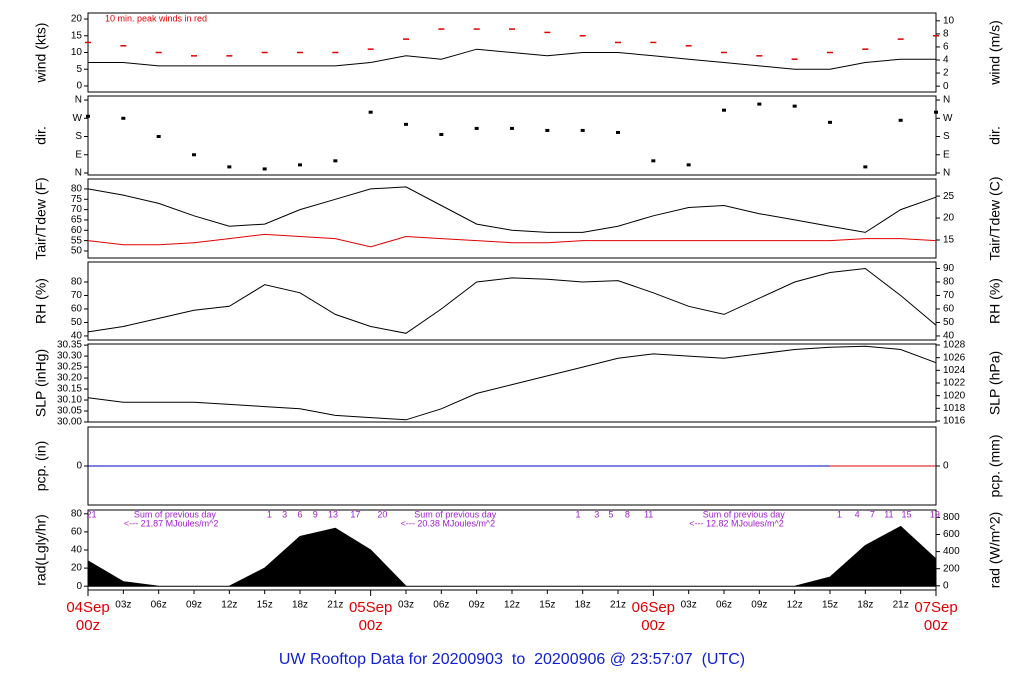 This screenshot has width=1024, height=700. I want to click on x-tick-label: 15z, so click(830, 605).